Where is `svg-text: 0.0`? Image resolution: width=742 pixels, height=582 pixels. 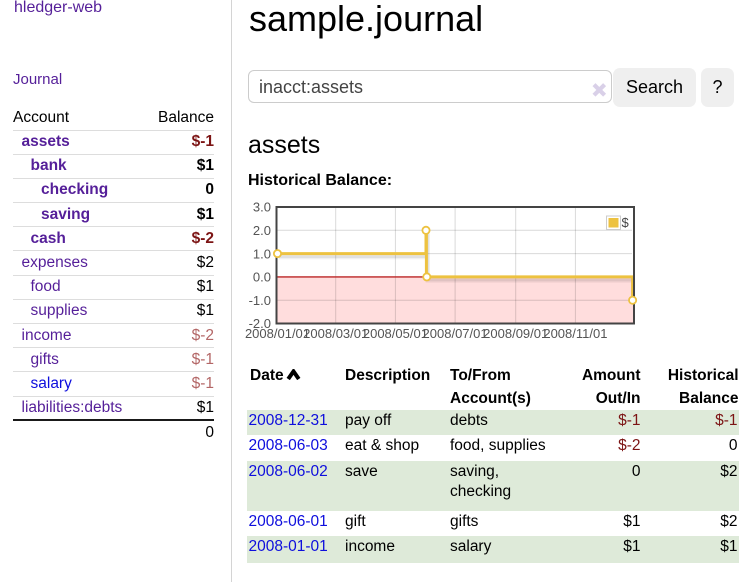 svg-text: 0.0 is located at coordinates (262, 277).